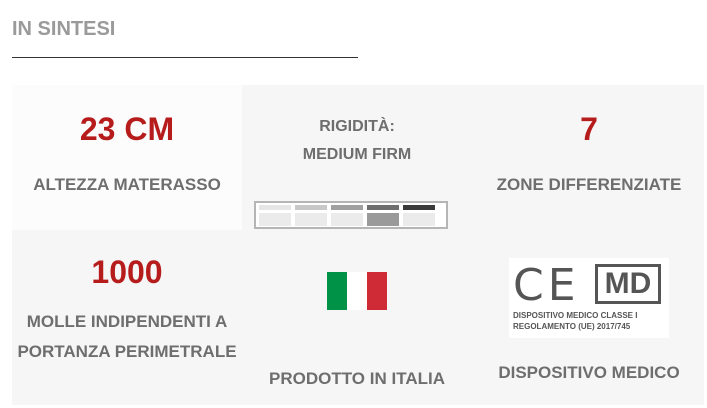 This screenshot has height=408, width=707. Describe the element at coordinates (357, 378) in the screenshot. I see `made-in-italy-label: PRODOTTO IN ITALIA` at that location.